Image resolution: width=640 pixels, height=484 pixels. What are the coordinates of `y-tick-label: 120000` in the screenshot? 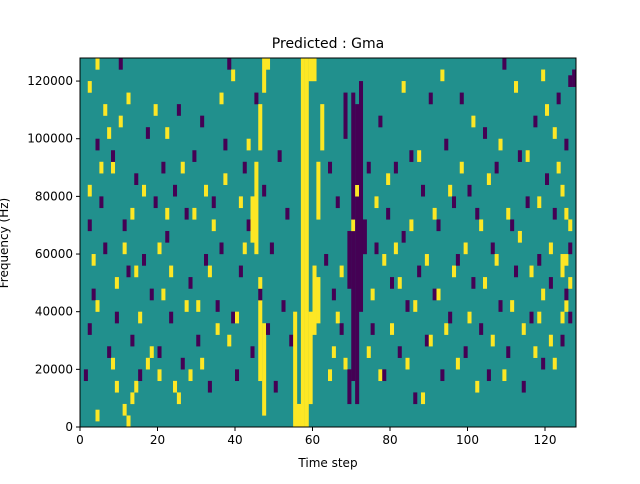 It's located at (50, 81).